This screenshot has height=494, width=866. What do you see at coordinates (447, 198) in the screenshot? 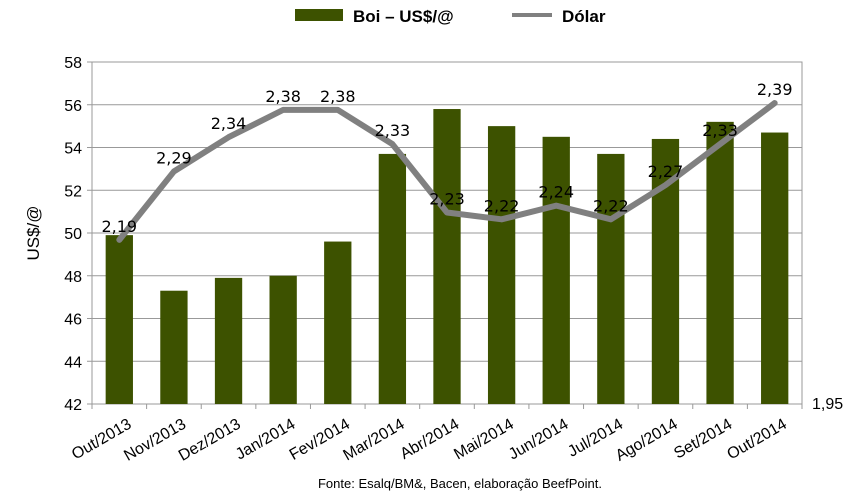
I see `dolar-data-label: 2,23` at bounding box center [447, 198].